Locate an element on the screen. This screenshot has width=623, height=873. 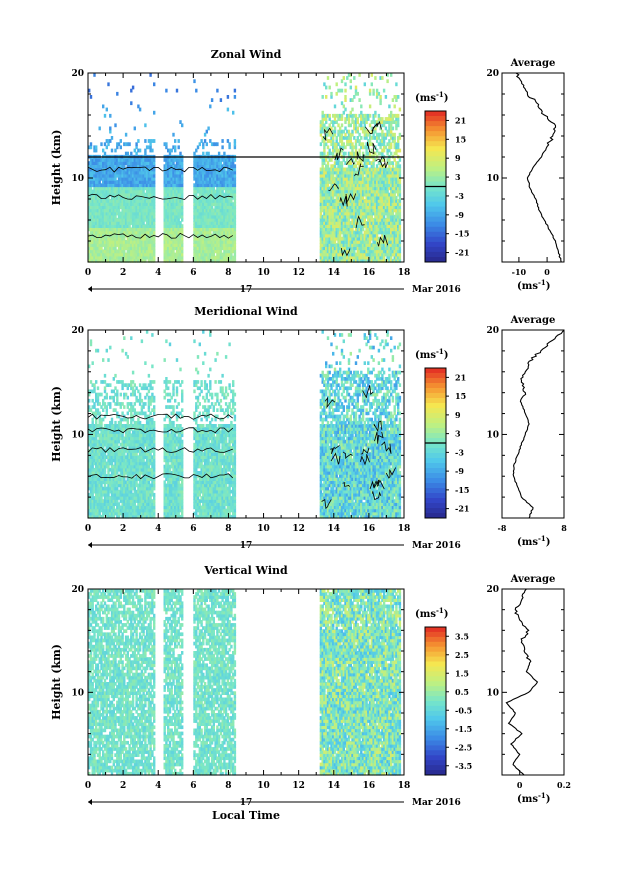
average-panel: Average 10 20 -10 0(ms-1) is located at coordinates (525, 175).